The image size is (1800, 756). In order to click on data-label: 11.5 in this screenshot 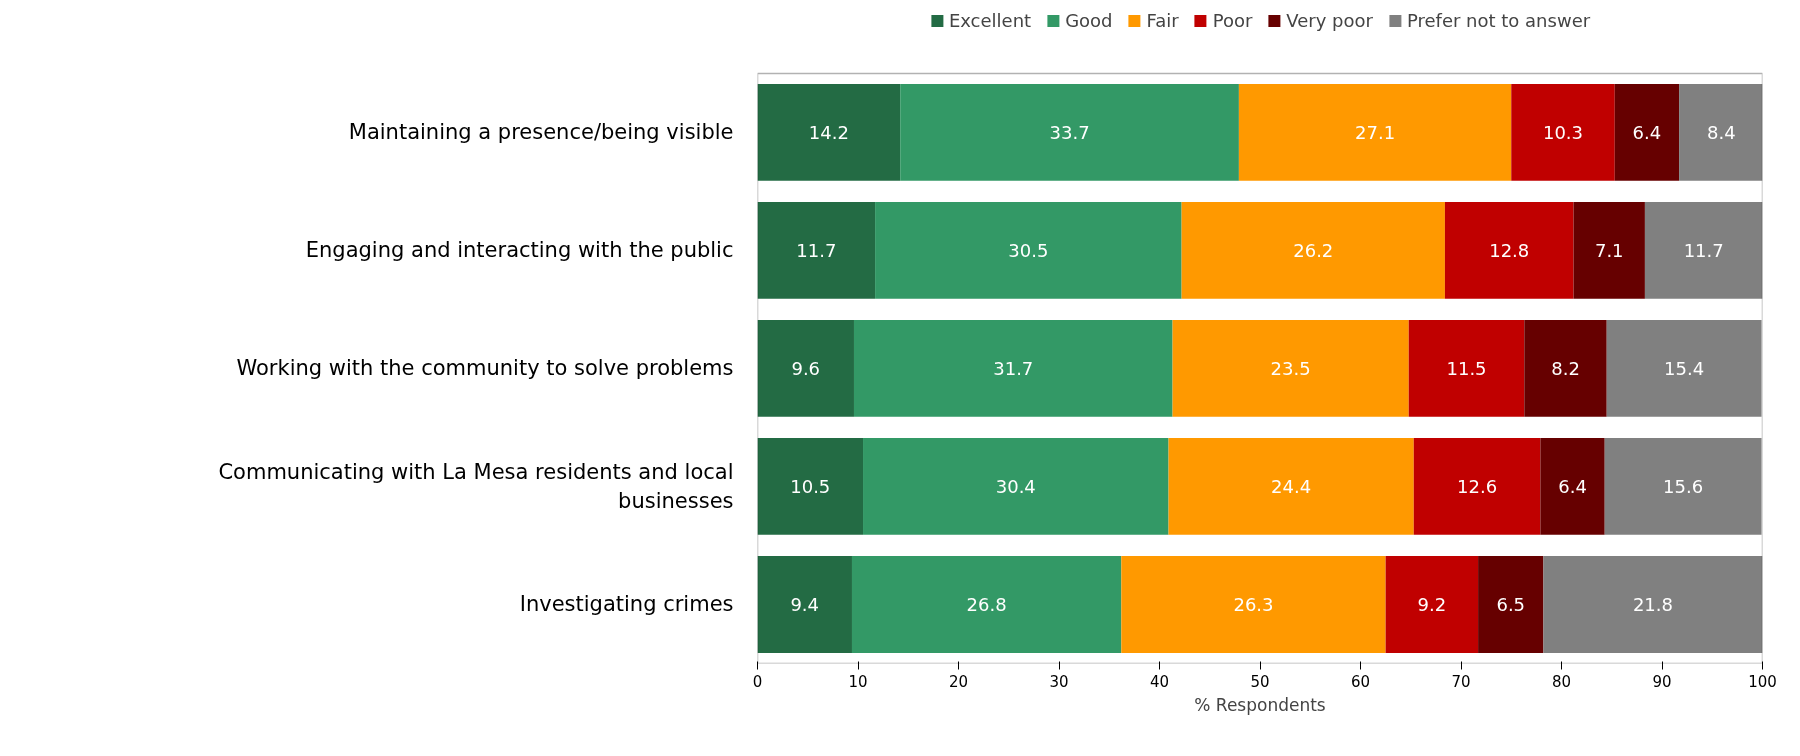, I will do `click(1466, 368)`.